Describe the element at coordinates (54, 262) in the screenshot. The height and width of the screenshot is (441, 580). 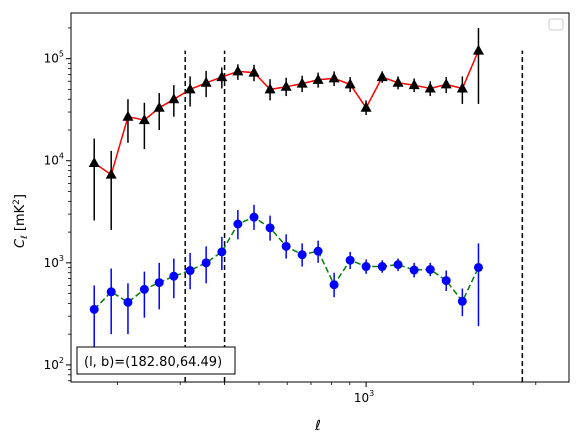
I see `y-tick-label: 10³` at that location.